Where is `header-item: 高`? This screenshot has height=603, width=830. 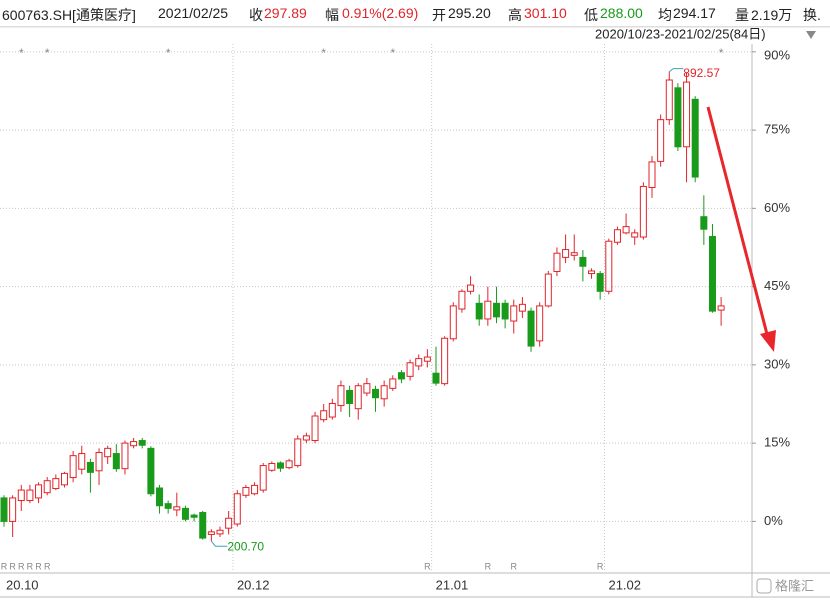 header-item: 高 is located at coordinates (515, 15).